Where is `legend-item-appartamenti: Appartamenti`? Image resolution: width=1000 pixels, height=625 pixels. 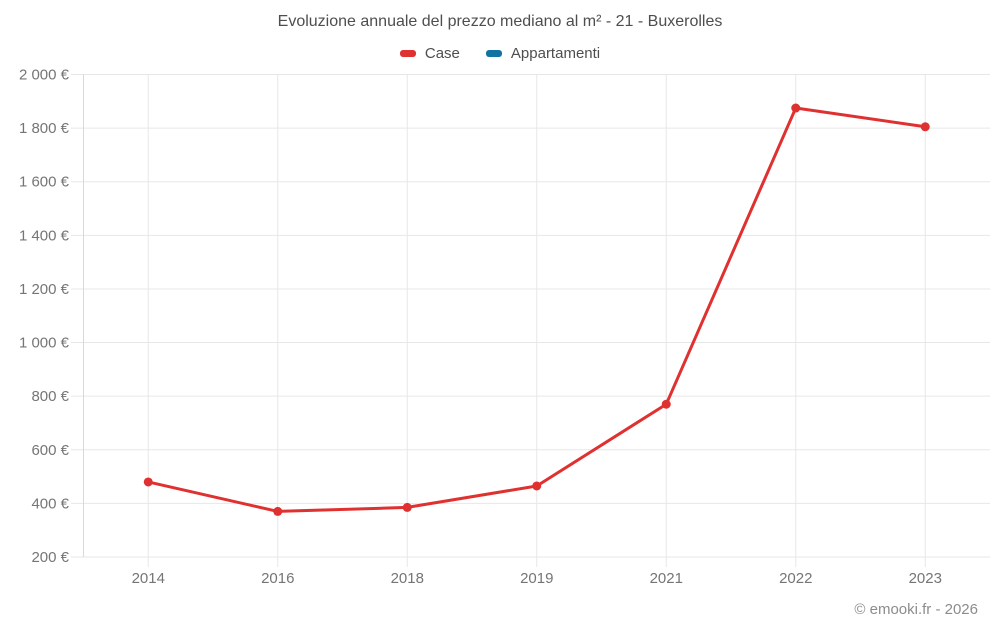 legend-item-appartamenti: Appartamenti is located at coordinates (543, 53).